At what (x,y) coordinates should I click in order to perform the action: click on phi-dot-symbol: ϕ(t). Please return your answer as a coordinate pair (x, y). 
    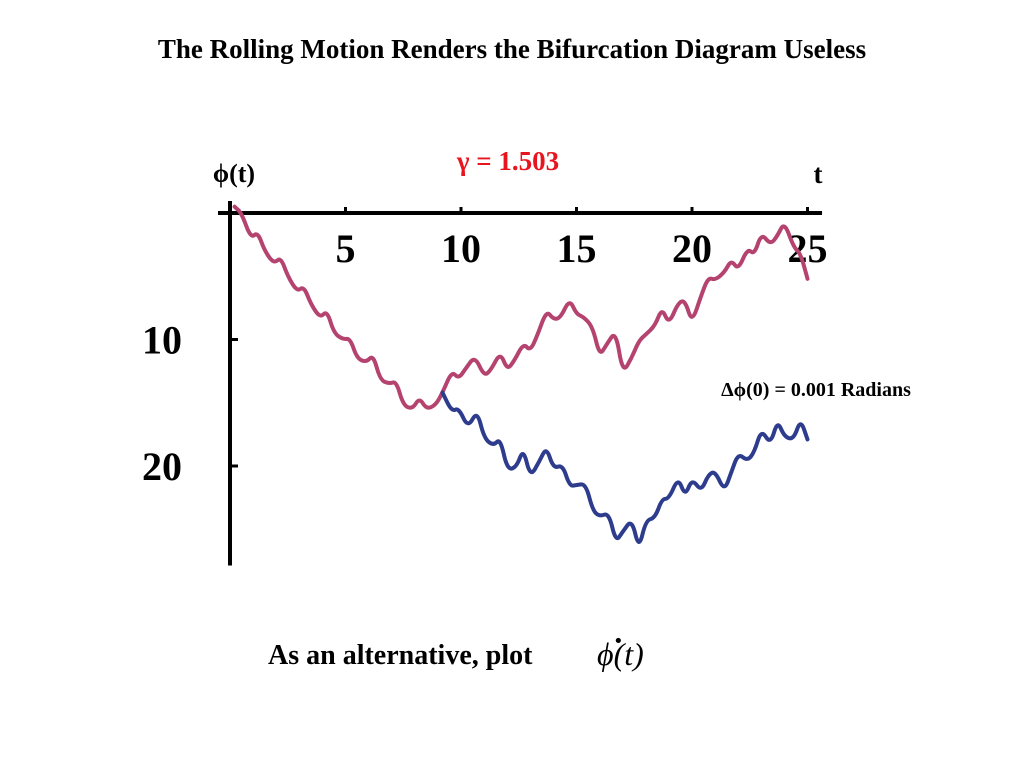
    Looking at the image, I should click on (620, 654).